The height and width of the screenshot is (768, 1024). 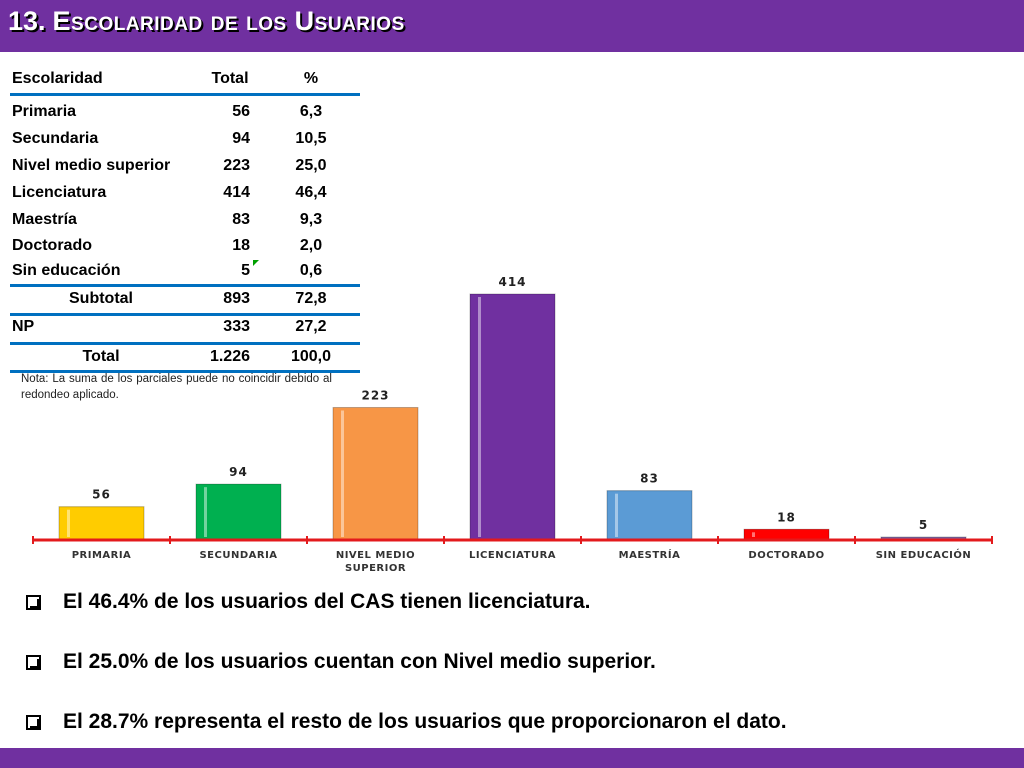 I want to click on bar-value-label: 414, so click(x=512, y=282).